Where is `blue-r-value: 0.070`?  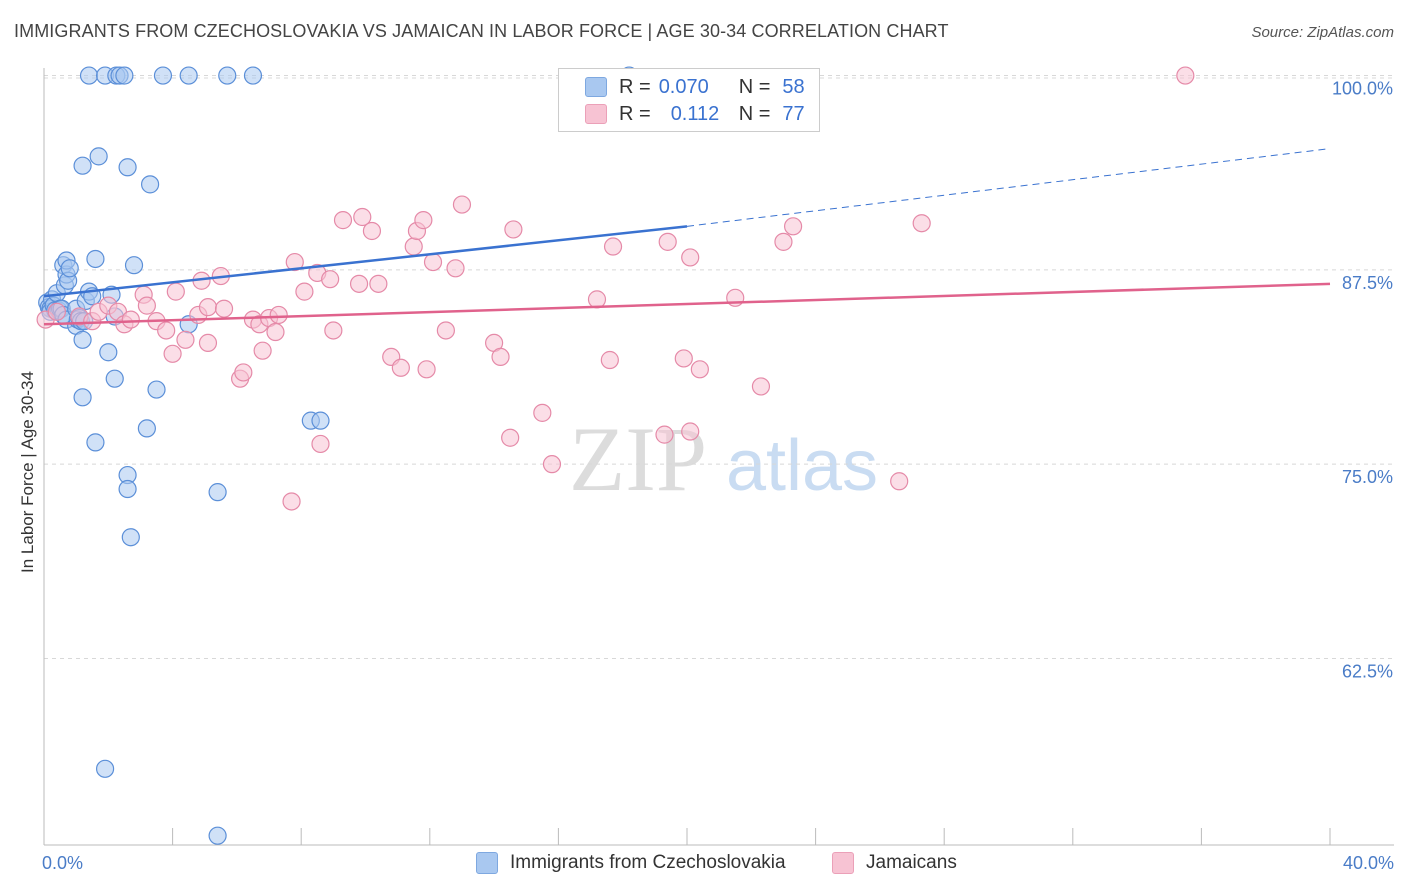
blue-r-value: 0.070 is located at coordinates (683, 86).